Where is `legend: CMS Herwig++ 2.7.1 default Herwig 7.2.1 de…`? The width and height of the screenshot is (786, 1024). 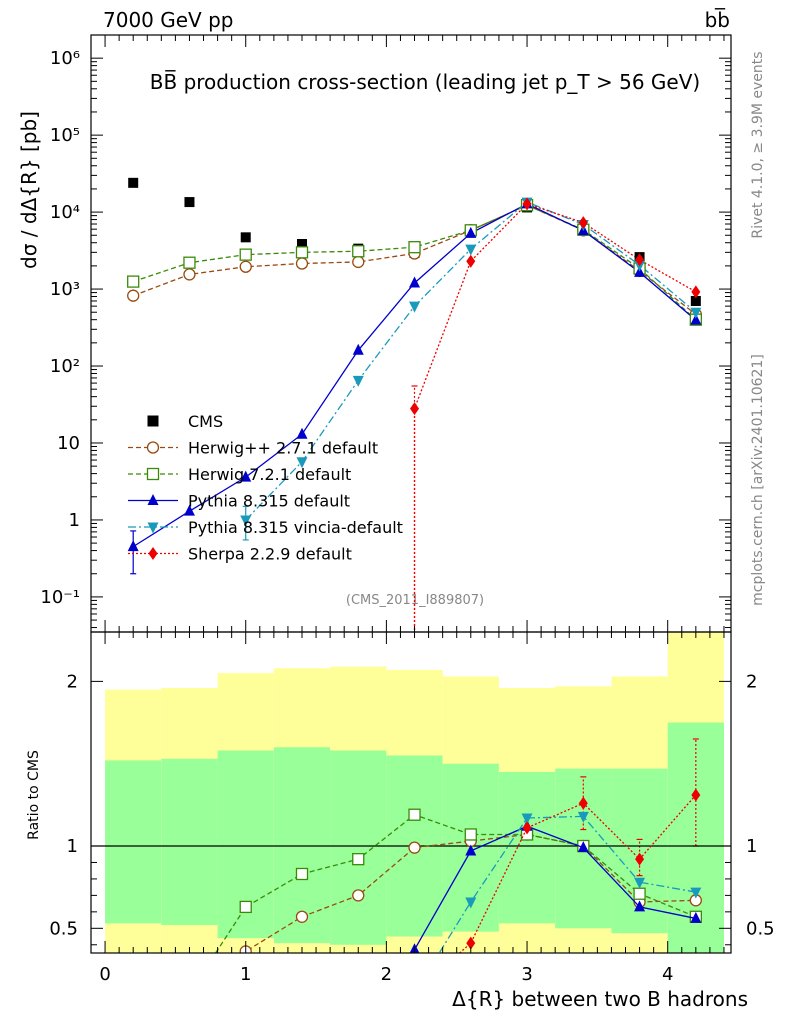 legend: CMS Herwig++ 2.7.1 default Herwig 7.2.1 de… is located at coordinates (265, 488).